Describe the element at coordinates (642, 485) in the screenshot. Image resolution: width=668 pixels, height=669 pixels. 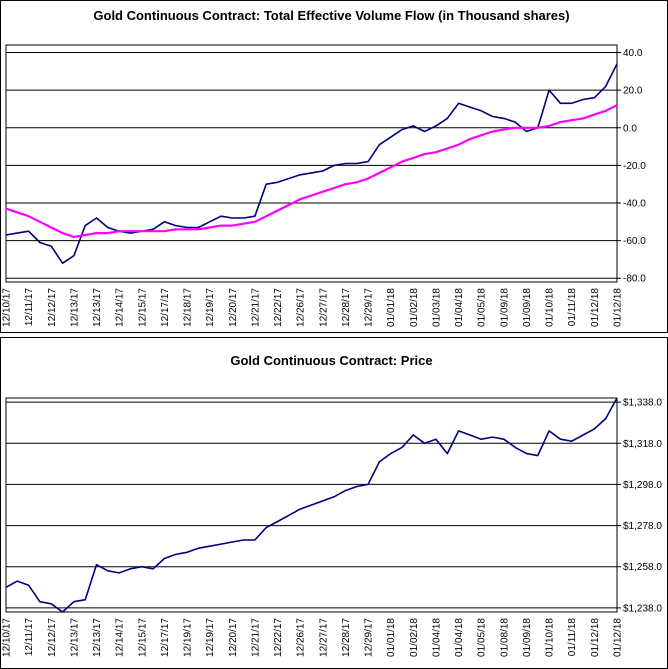
I see `y-tick-label: $1,298.0` at that location.